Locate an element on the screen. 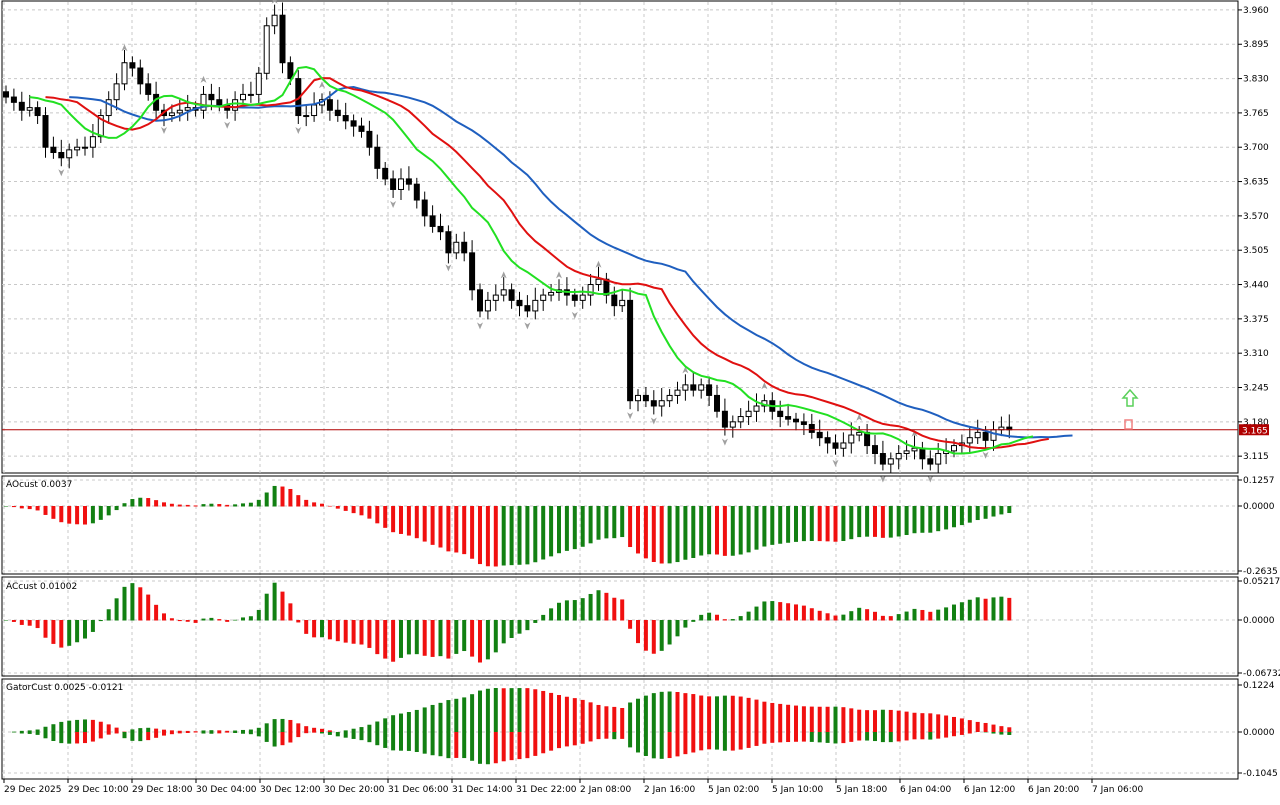  ao-indicator-pane: AOcust 0.0037 0.1257 0.0000 -0.2635 is located at coordinates (639, 526).